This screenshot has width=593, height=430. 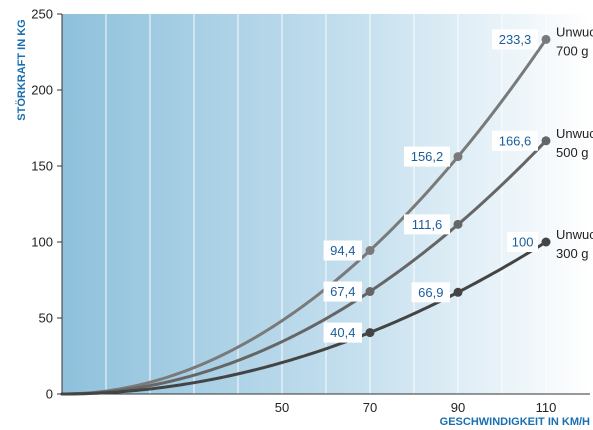 What do you see at coordinates (49, 394) in the screenshot?
I see `y-tick-label: 0` at bounding box center [49, 394].